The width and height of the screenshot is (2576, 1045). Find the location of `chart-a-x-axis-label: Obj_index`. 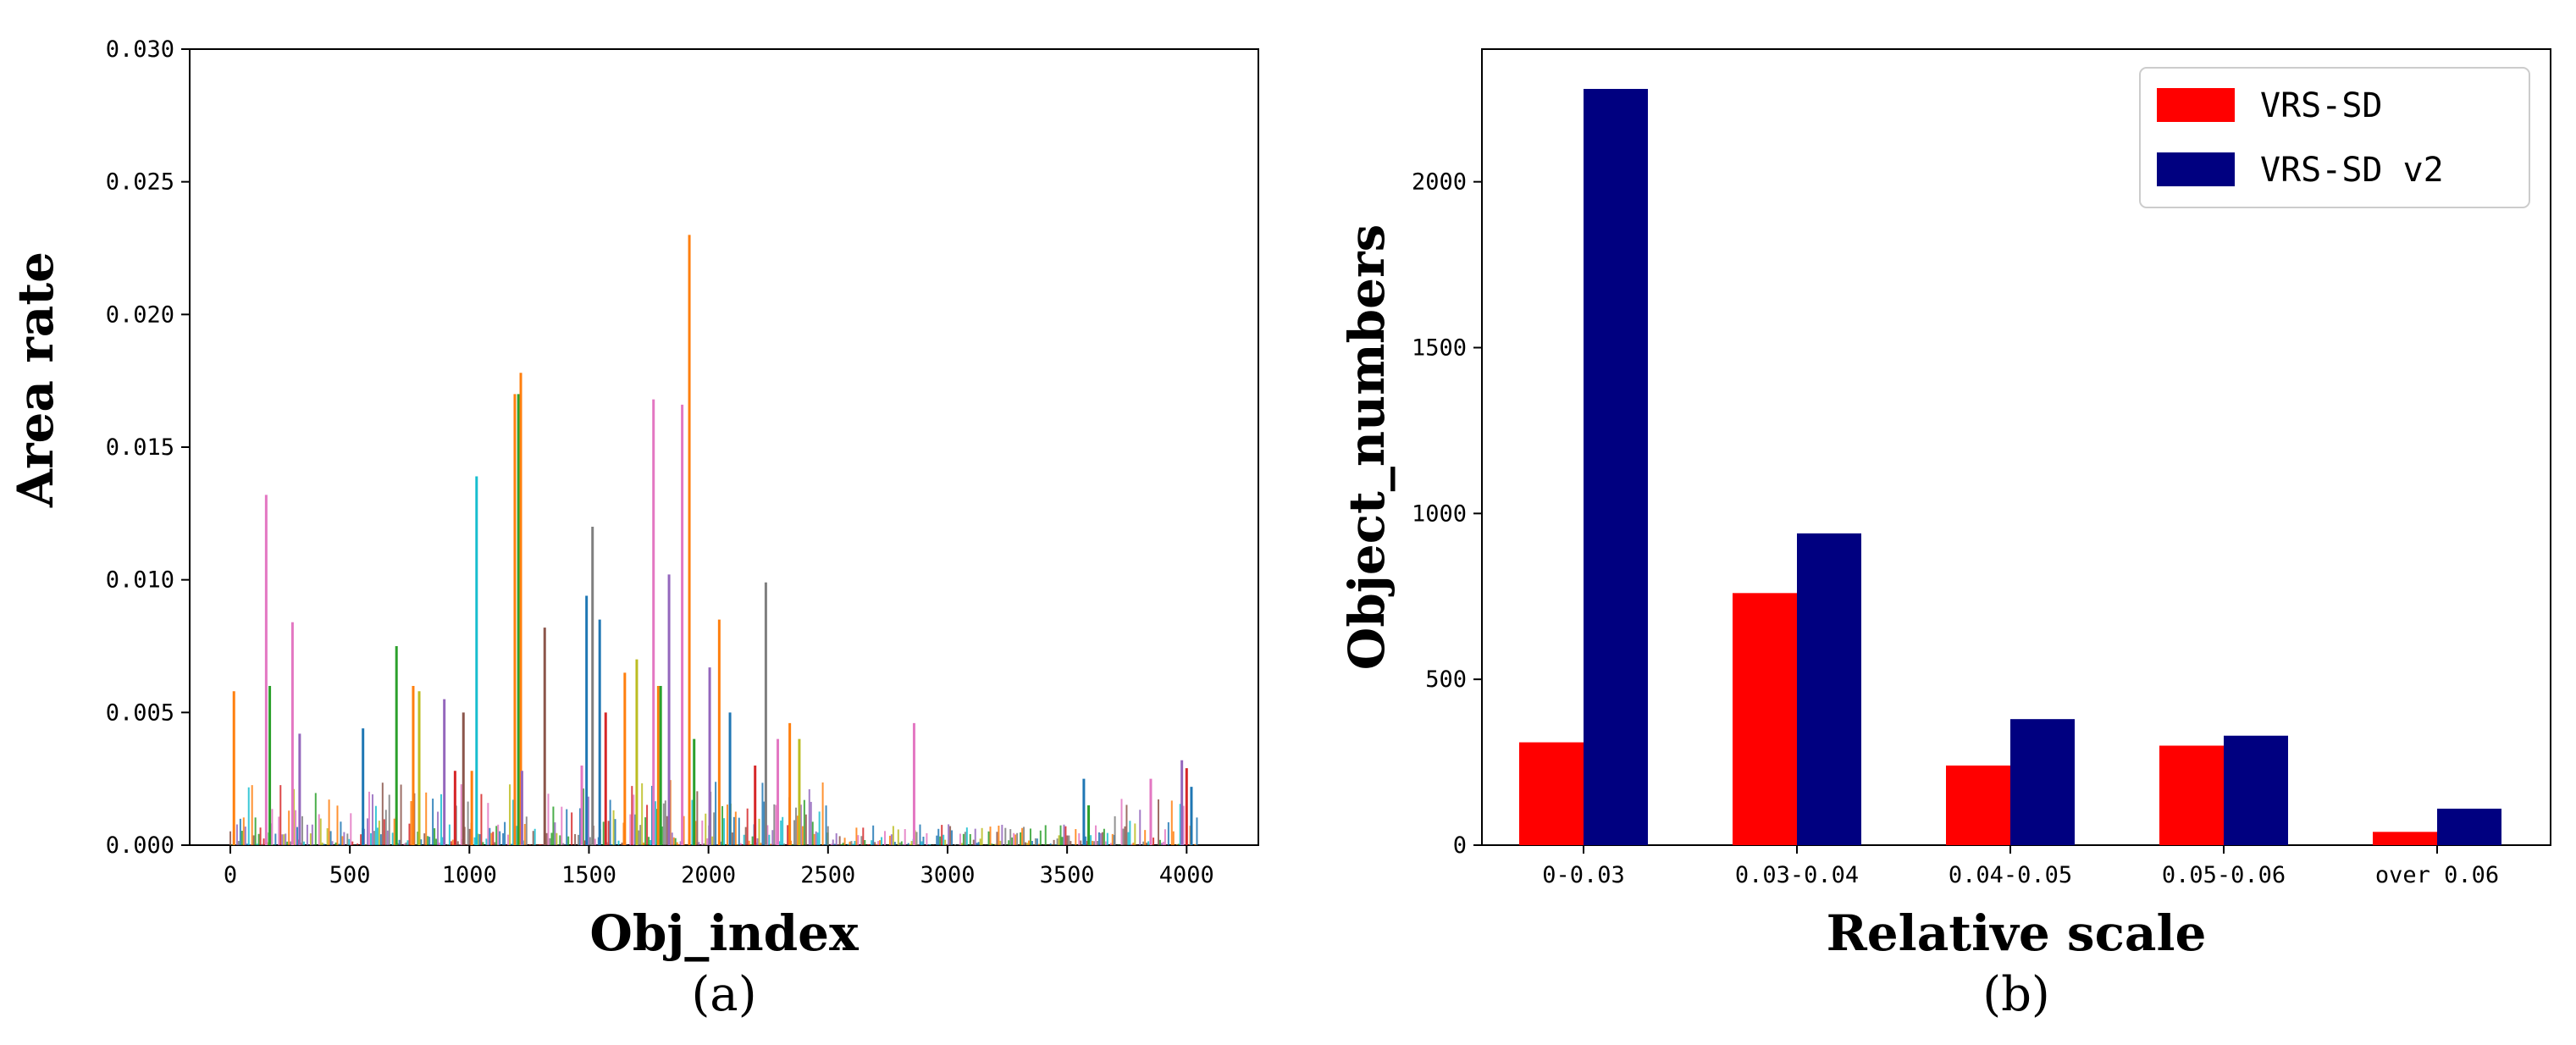

chart-a-x-axis-label: Obj_index is located at coordinates (724, 933).